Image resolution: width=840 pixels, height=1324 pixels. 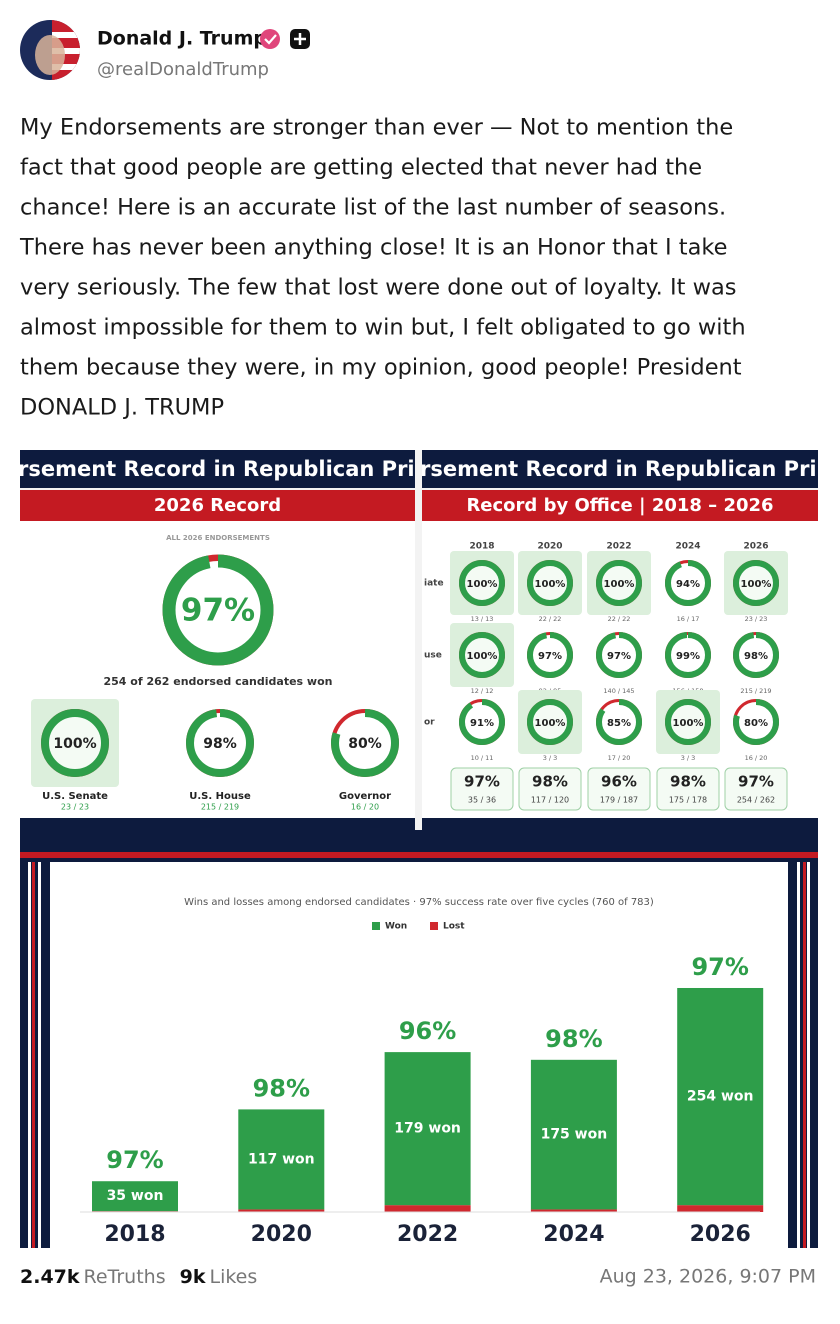 I want to click on x-tick-label: 2022, so click(x=427, y=1234).